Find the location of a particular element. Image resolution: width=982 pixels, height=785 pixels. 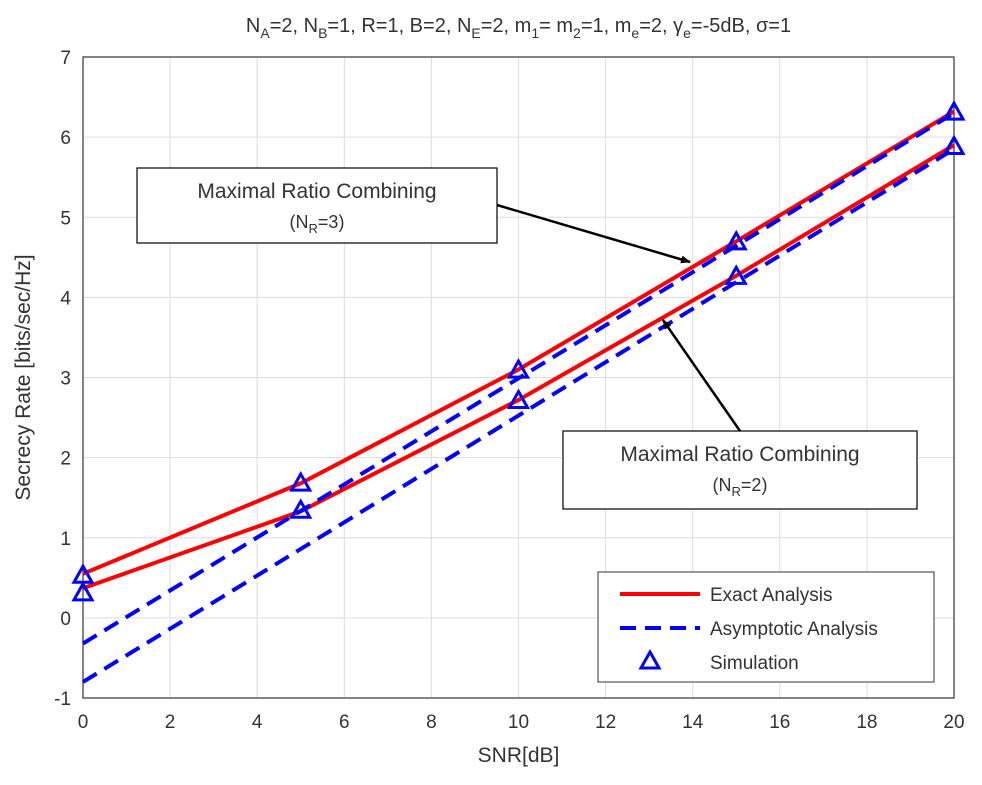

y-tick-label: -1 is located at coordinates (62, 699).